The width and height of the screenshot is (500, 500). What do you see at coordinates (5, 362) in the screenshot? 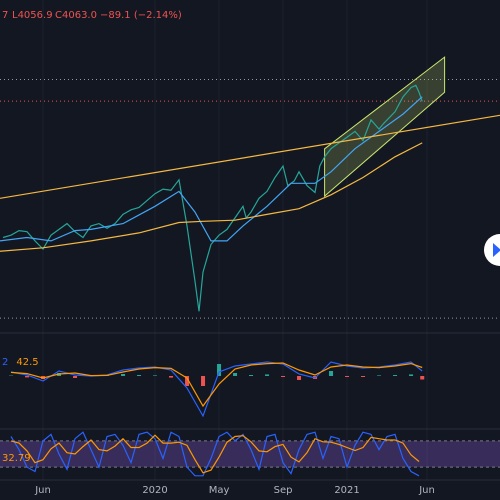
I see `legend-value: 2` at bounding box center [5, 362].